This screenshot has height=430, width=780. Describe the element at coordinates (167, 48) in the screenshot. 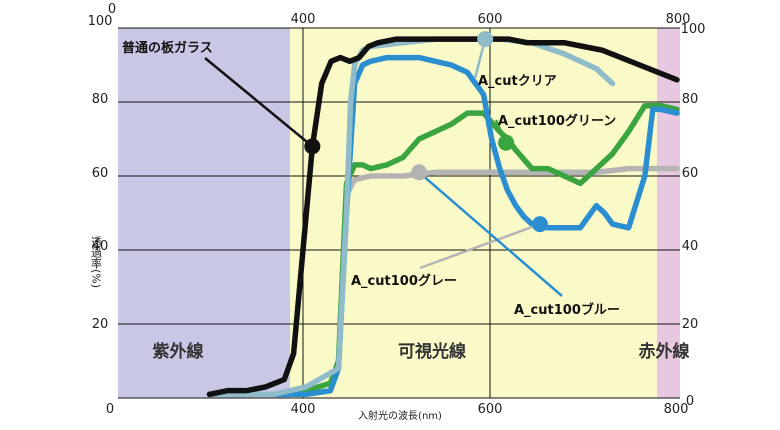

I see `annotation-normal-glass: 普通の板ガラス` at that location.